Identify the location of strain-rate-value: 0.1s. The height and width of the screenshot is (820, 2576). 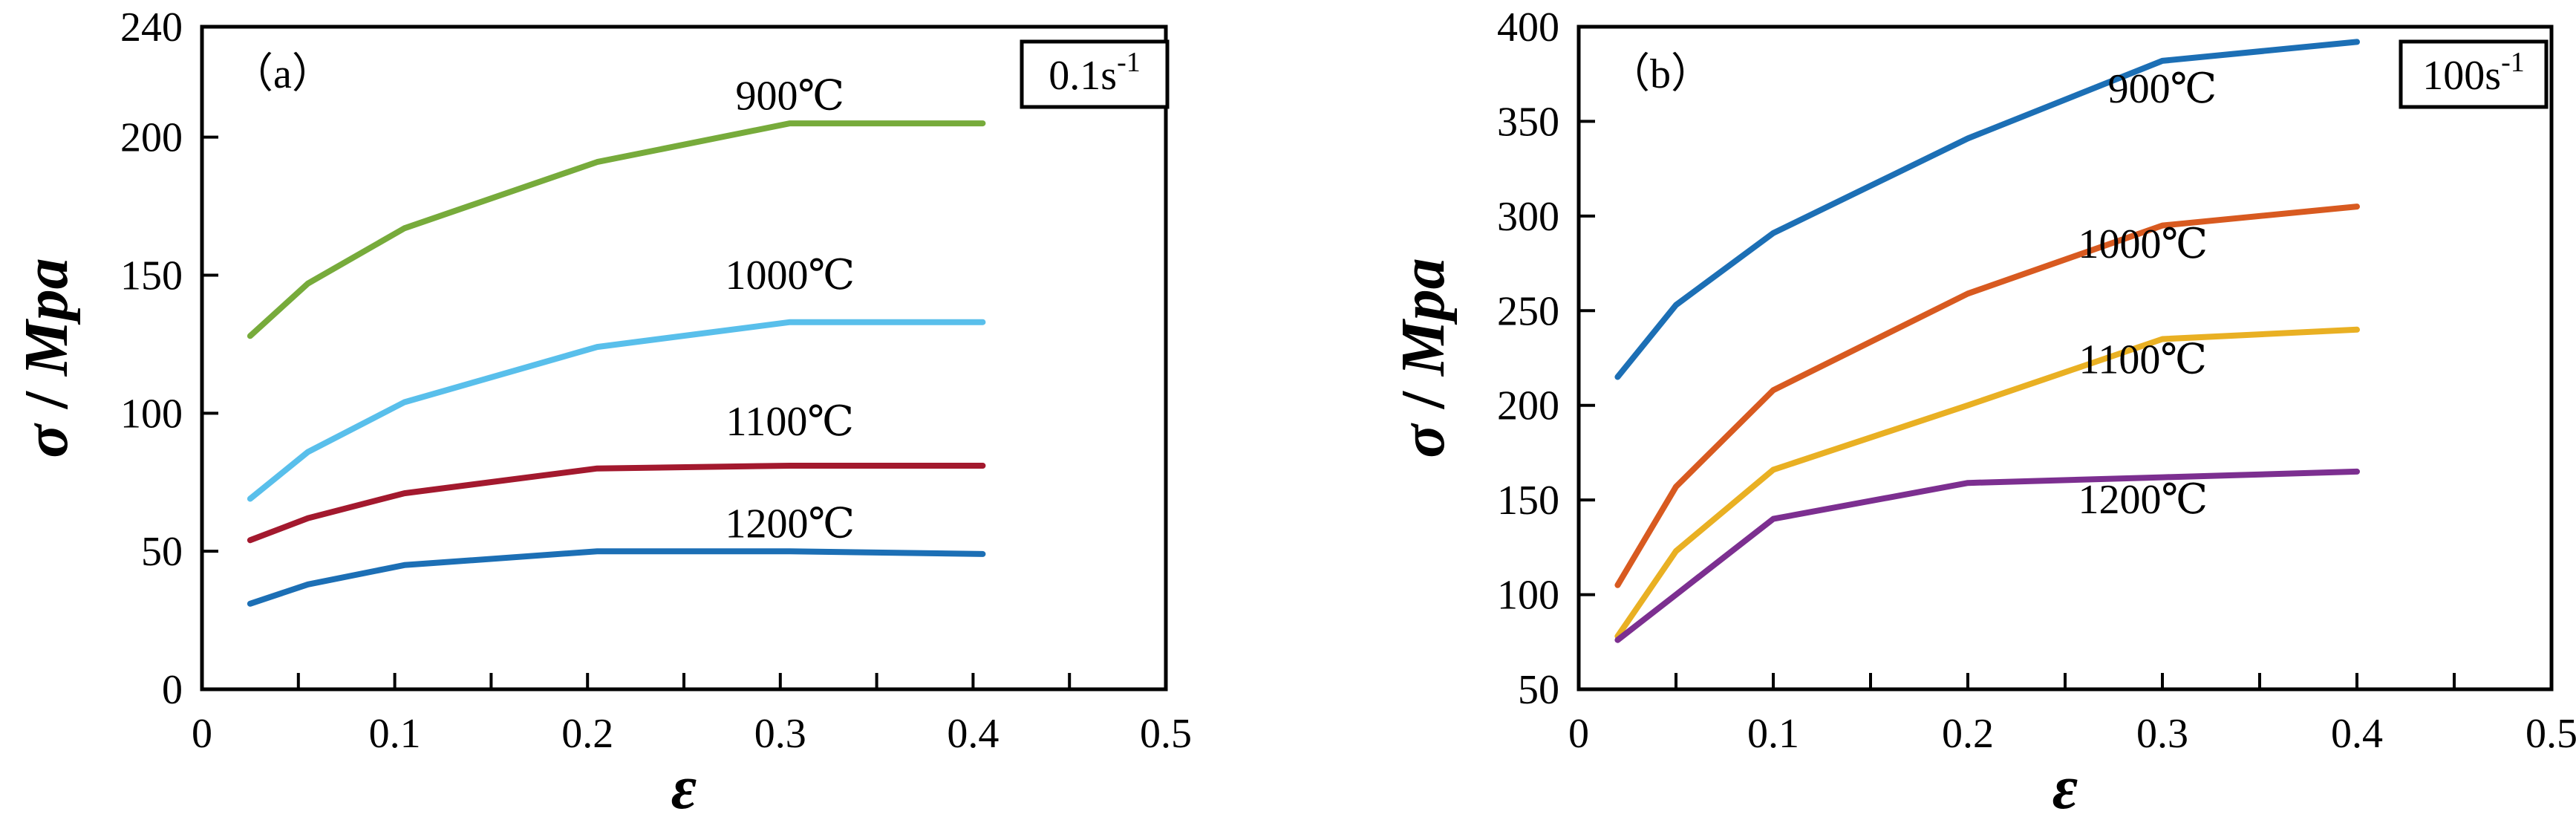
(1083, 76).